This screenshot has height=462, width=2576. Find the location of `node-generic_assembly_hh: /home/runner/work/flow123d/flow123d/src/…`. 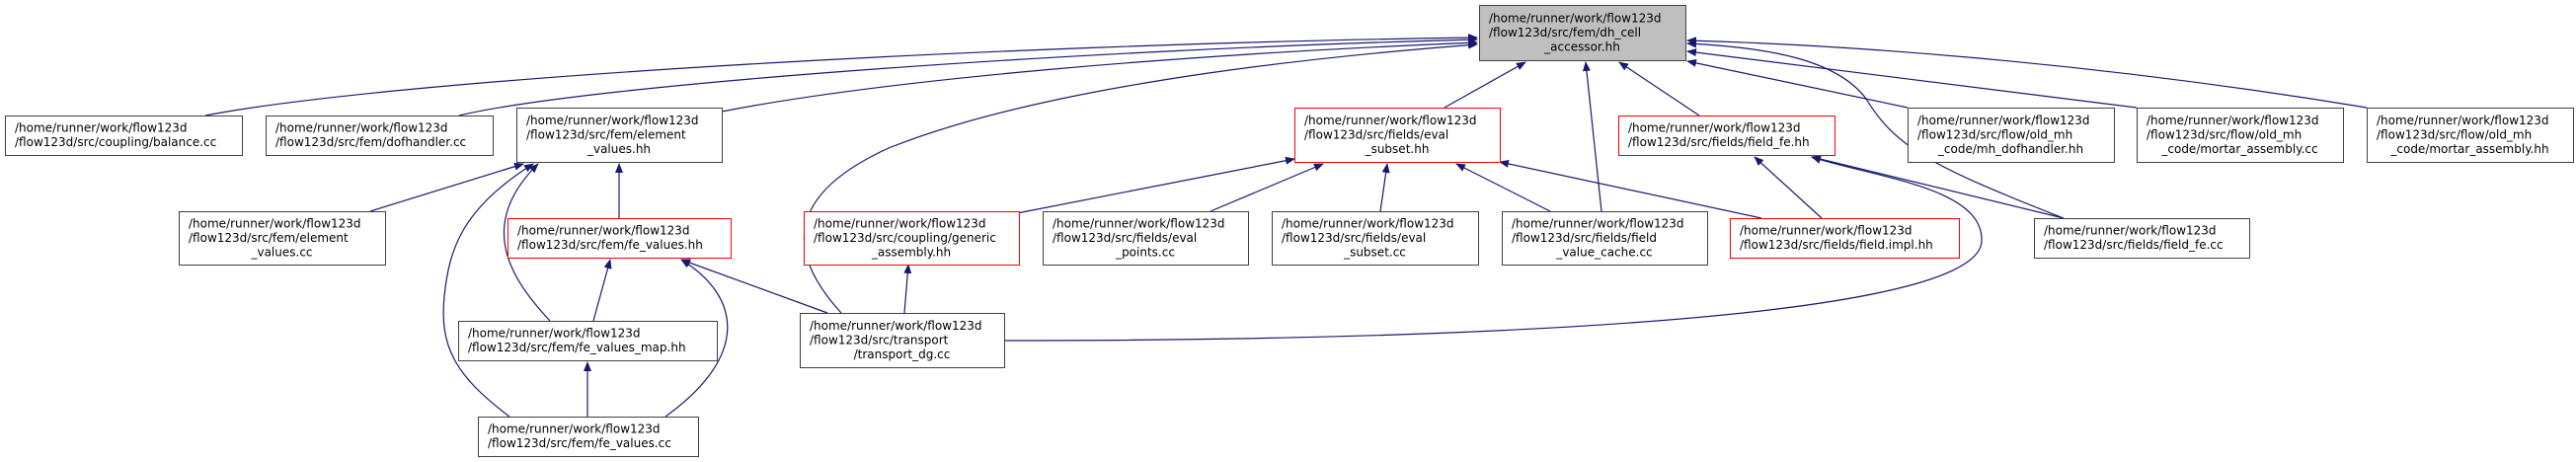

node-generic_assembly_hh: /home/runner/work/flow123d/flow123d/src/… is located at coordinates (912, 238).